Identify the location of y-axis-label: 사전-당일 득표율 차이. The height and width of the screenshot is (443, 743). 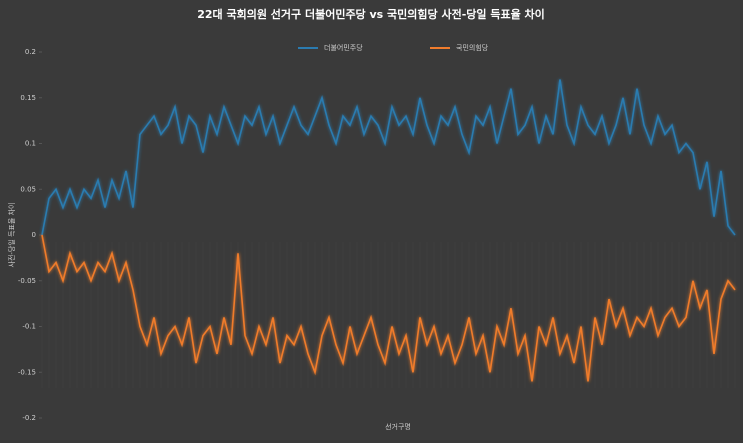
(11, 235).